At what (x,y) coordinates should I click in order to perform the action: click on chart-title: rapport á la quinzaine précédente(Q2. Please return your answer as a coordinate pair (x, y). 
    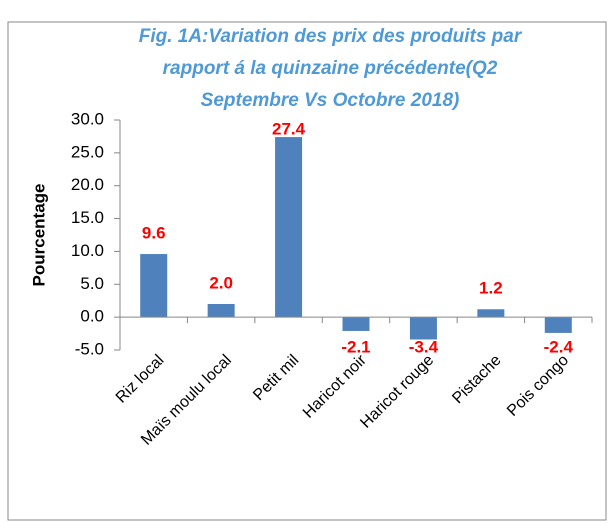
    Looking at the image, I should click on (330, 68).